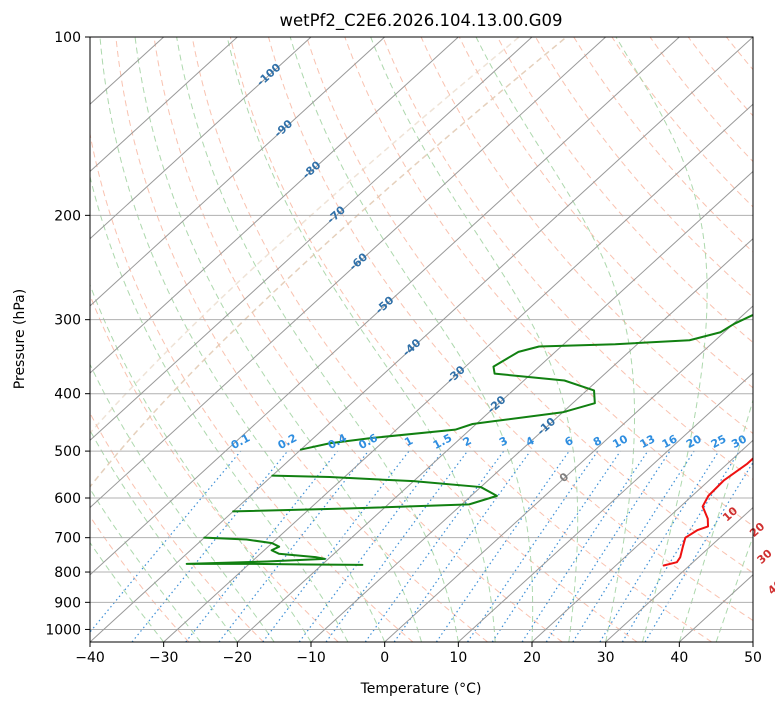 The height and width of the screenshot is (708, 775). What do you see at coordinates (67, 573) in the screenshot?
I see `y-tick-label: 800` at bounding box center [67, 573].